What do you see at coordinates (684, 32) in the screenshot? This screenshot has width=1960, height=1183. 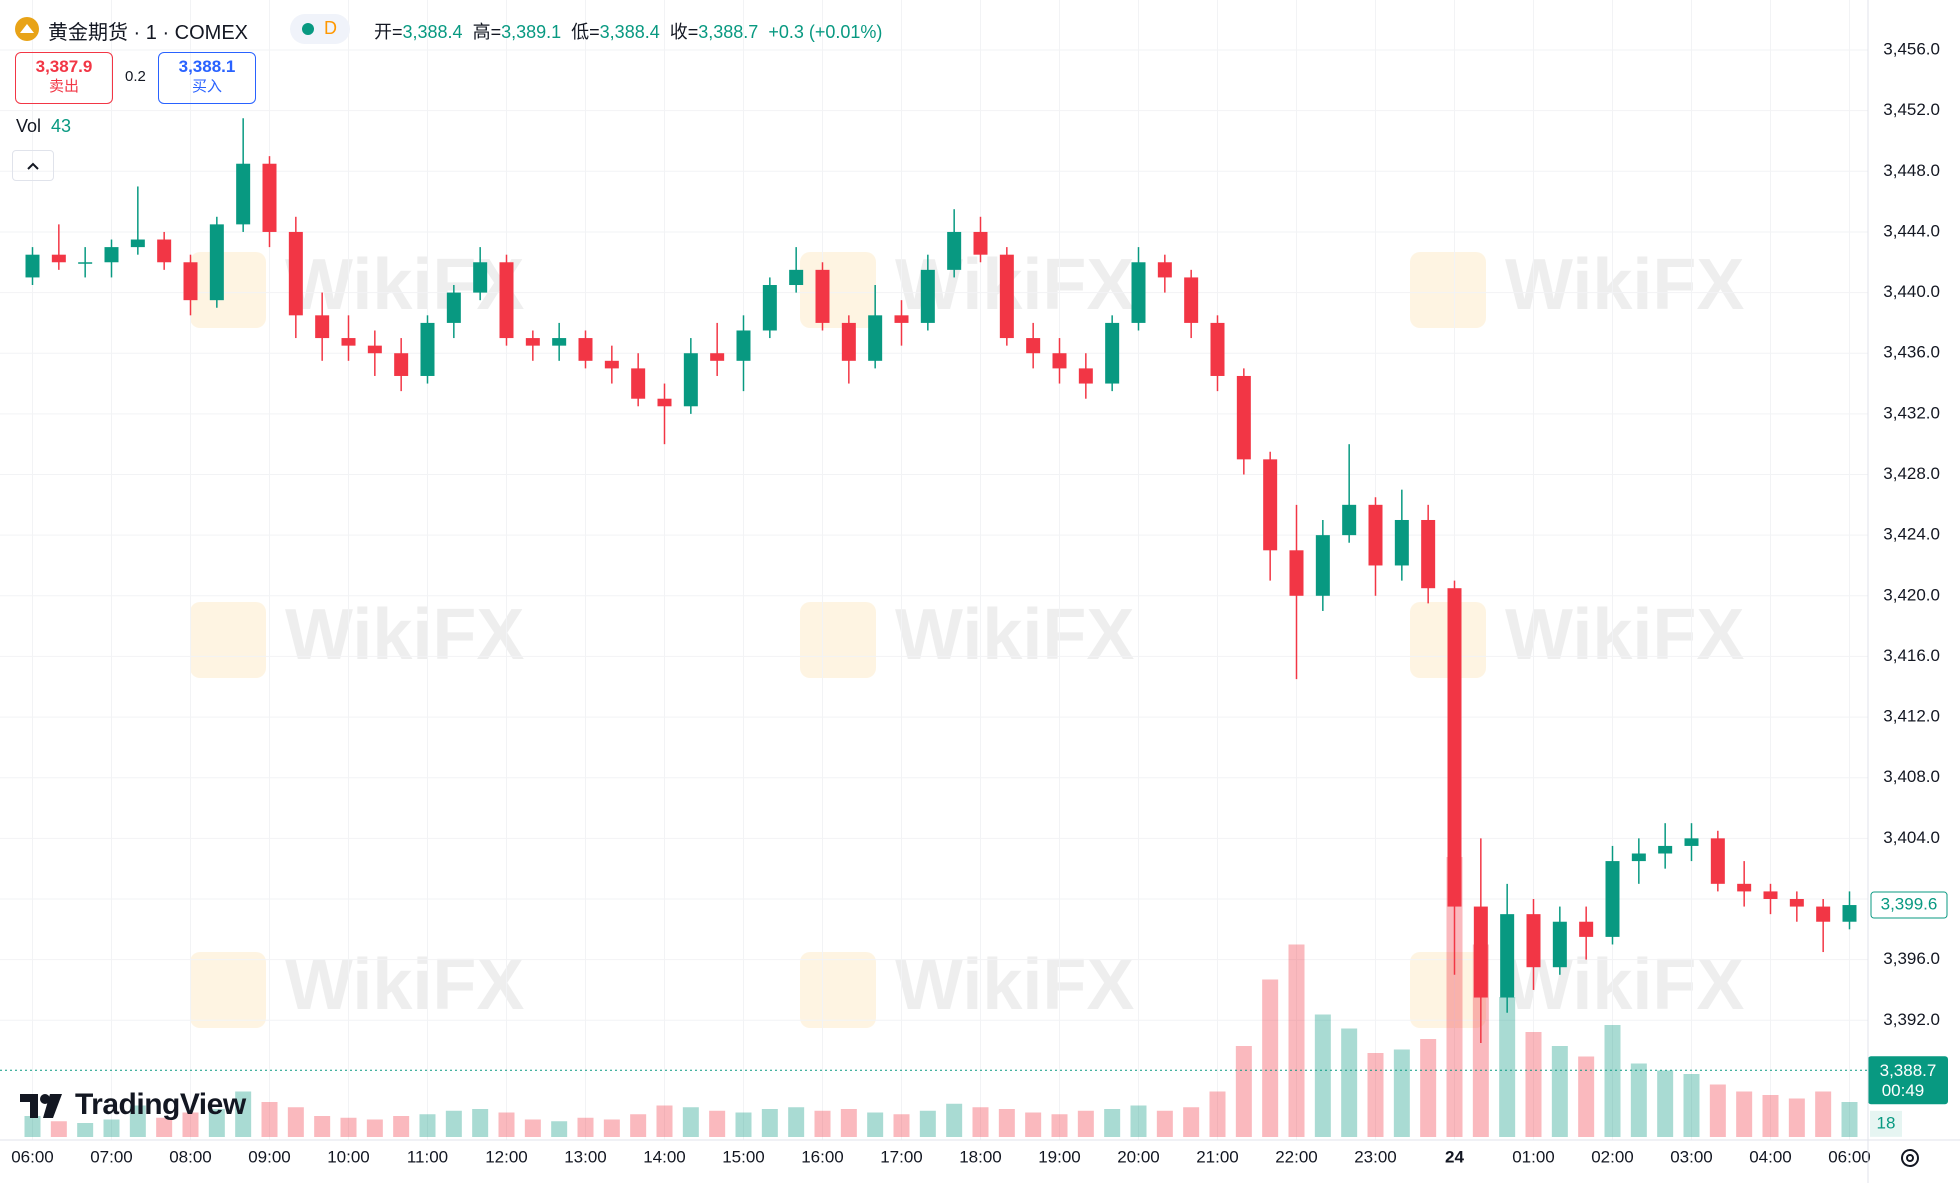 I see `ohlc-key: 收=` at bounding box center [684, 32].